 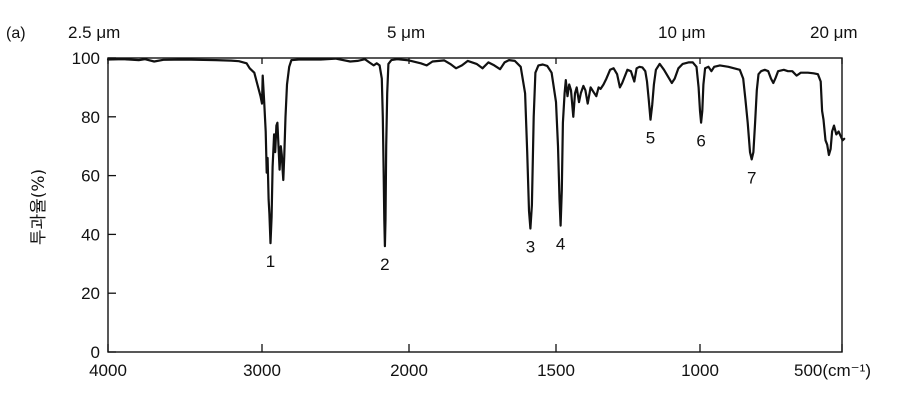 What do you see at coordinates (560, 244) in the screenshot?
I see `peak-label-4: 4` at bounding box center [560, 244].